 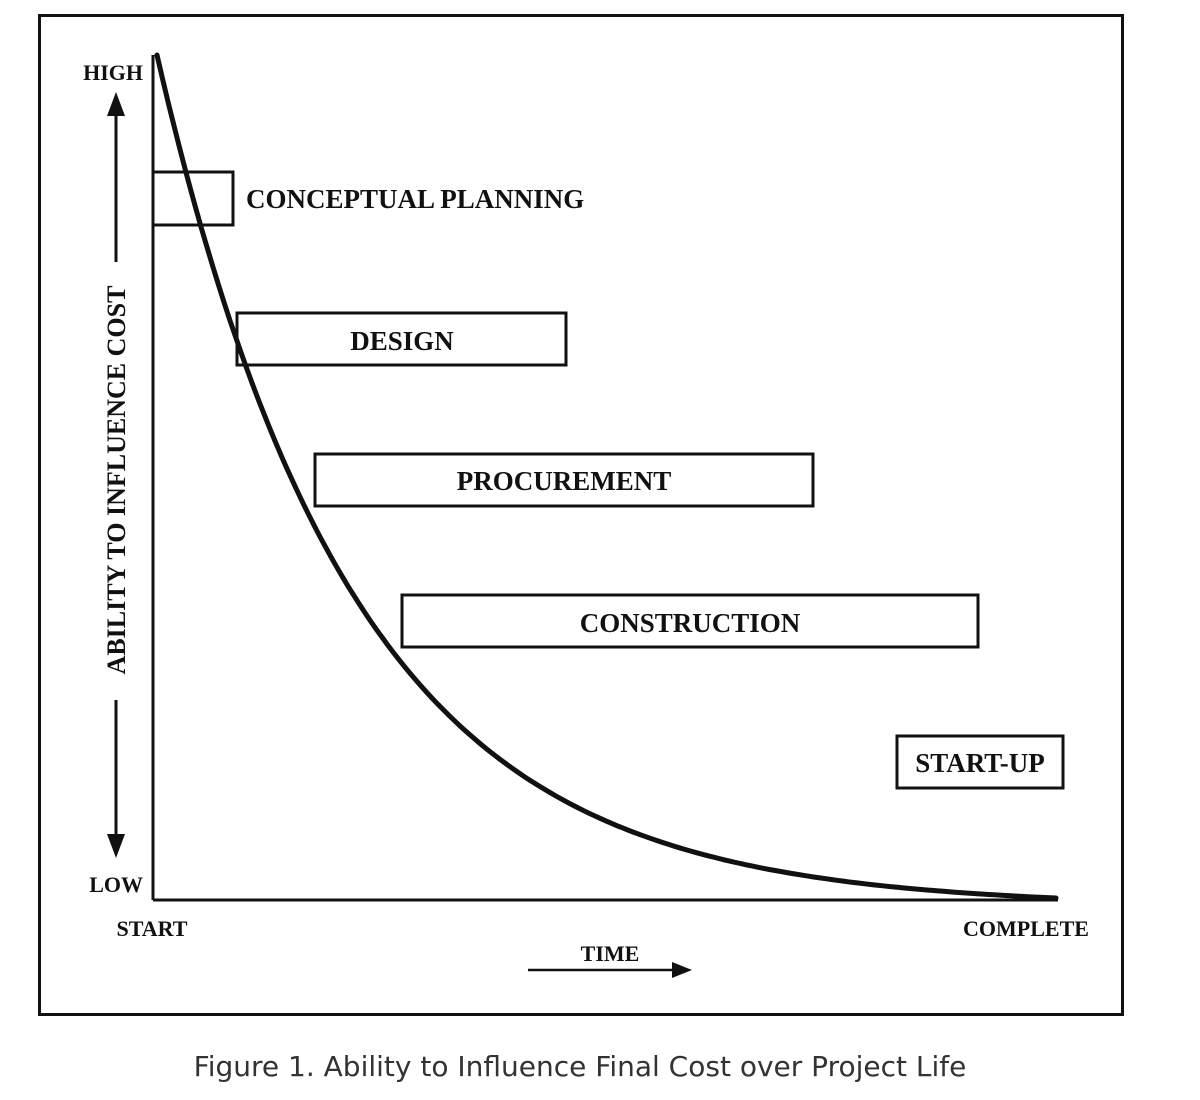 I want to click on x-axis-complete-label: COMPLETE, so click(x=1026, y=928).